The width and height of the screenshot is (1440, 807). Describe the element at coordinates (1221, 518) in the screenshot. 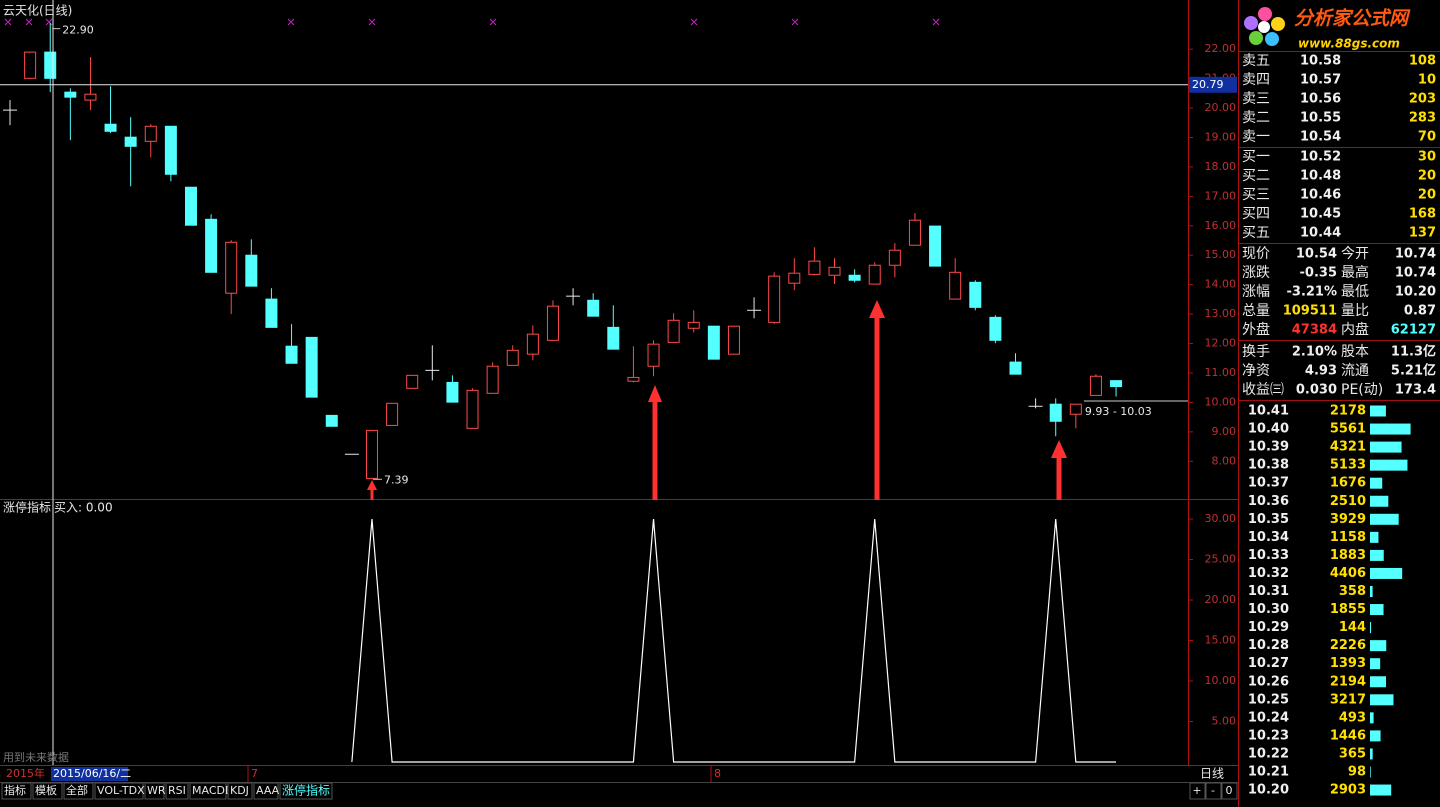

I see `y-tick-label: 30.00` at that location.